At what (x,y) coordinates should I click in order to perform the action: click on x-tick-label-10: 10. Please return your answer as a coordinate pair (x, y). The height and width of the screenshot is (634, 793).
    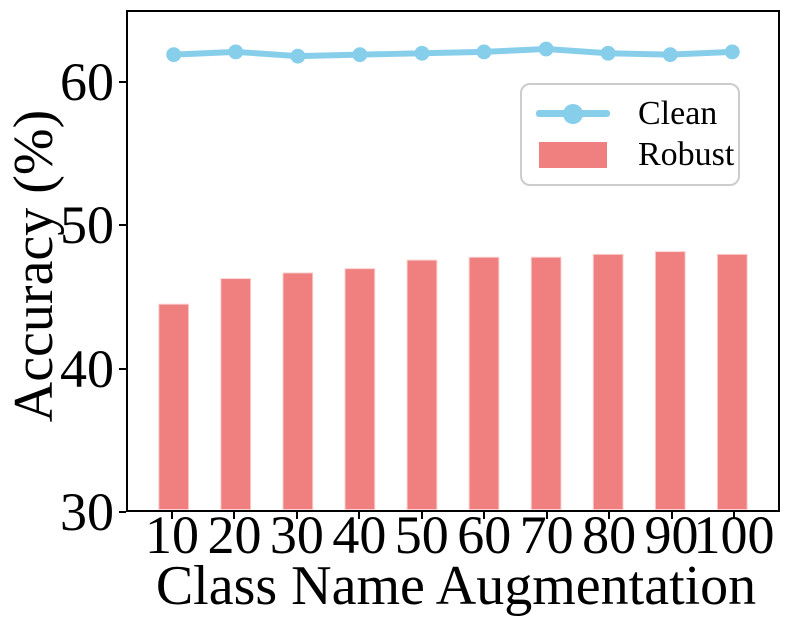
    Looking at the image, I should click on (172, 535).